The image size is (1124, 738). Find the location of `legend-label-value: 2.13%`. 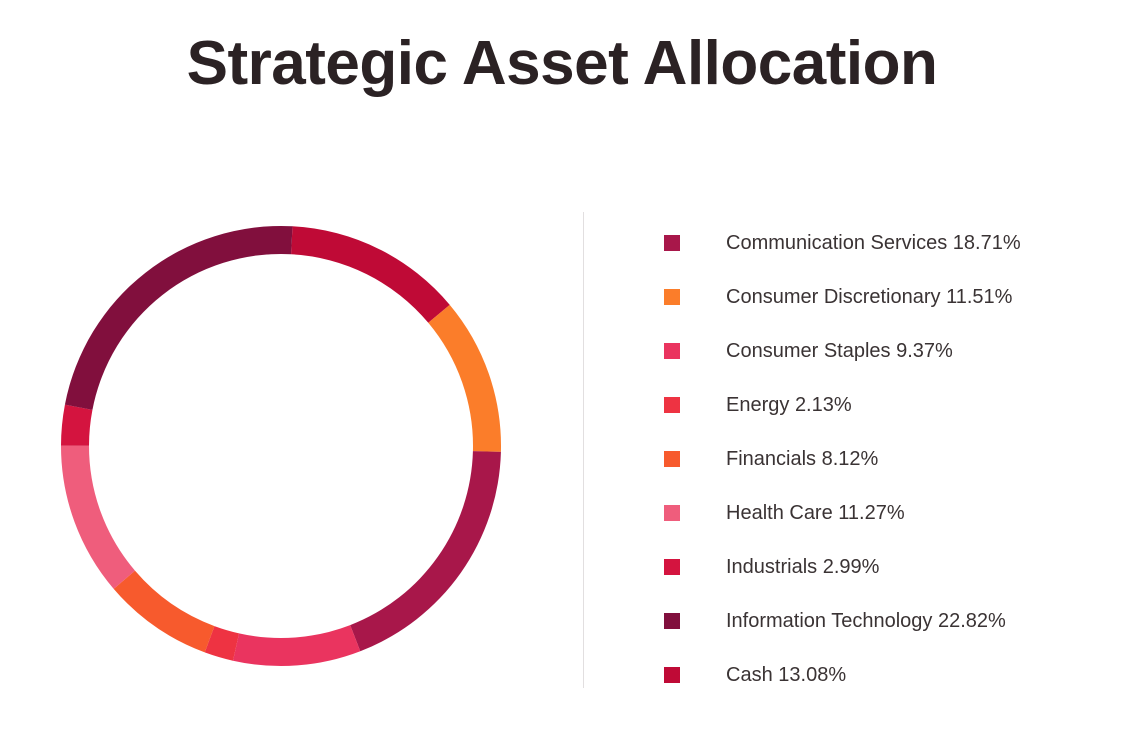

legend-label-value: 2.13% is located at coordinates (823, 404).